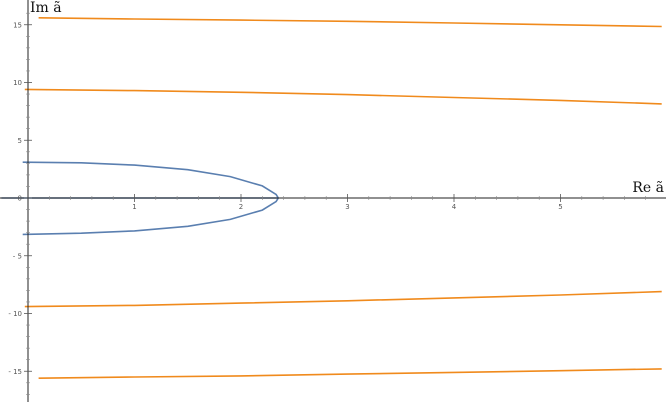  I want to click on y-tick-label: - 15, so click(15, 372).